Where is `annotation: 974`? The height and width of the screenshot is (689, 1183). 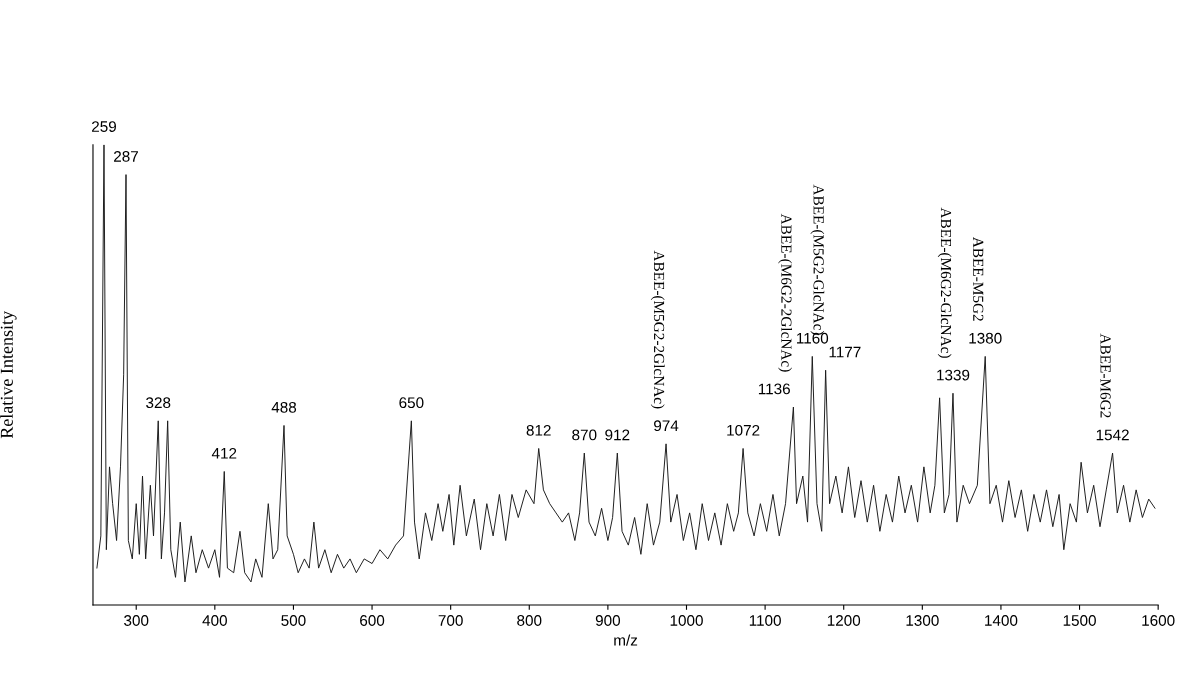 annotation: 974 is located at coordinates (666, 426).